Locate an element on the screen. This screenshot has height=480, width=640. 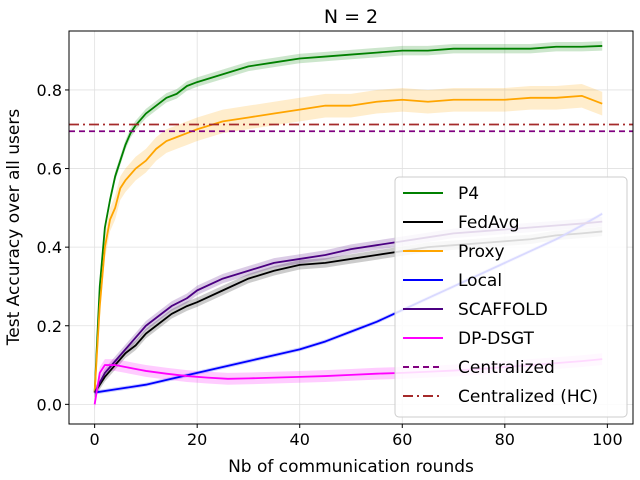
y-tick-label: 0.4 is located at coordinates (49, 247).